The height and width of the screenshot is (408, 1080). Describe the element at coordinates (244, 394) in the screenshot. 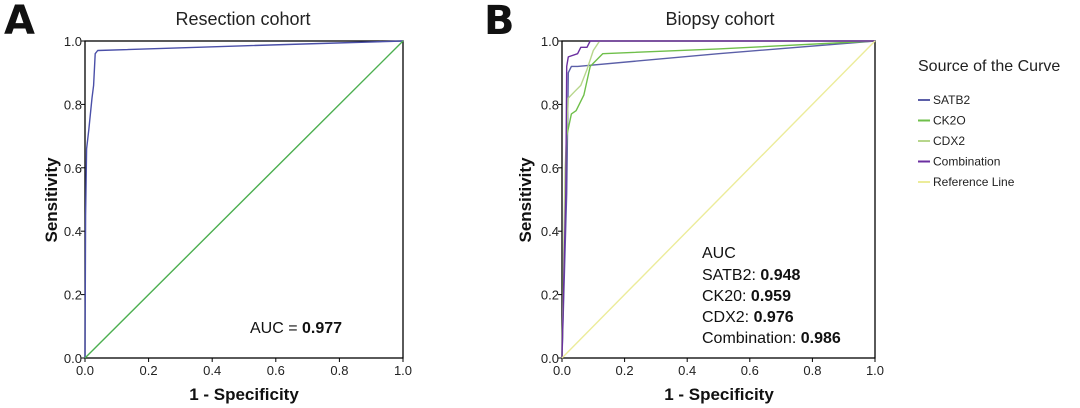

I see `panel-a-x-axis-label: 1 - Specificity` at that location.